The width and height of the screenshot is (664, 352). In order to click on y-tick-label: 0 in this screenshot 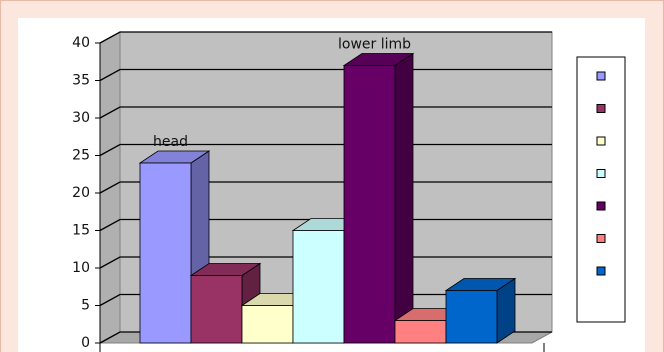, I will do `click(85, 343)`.